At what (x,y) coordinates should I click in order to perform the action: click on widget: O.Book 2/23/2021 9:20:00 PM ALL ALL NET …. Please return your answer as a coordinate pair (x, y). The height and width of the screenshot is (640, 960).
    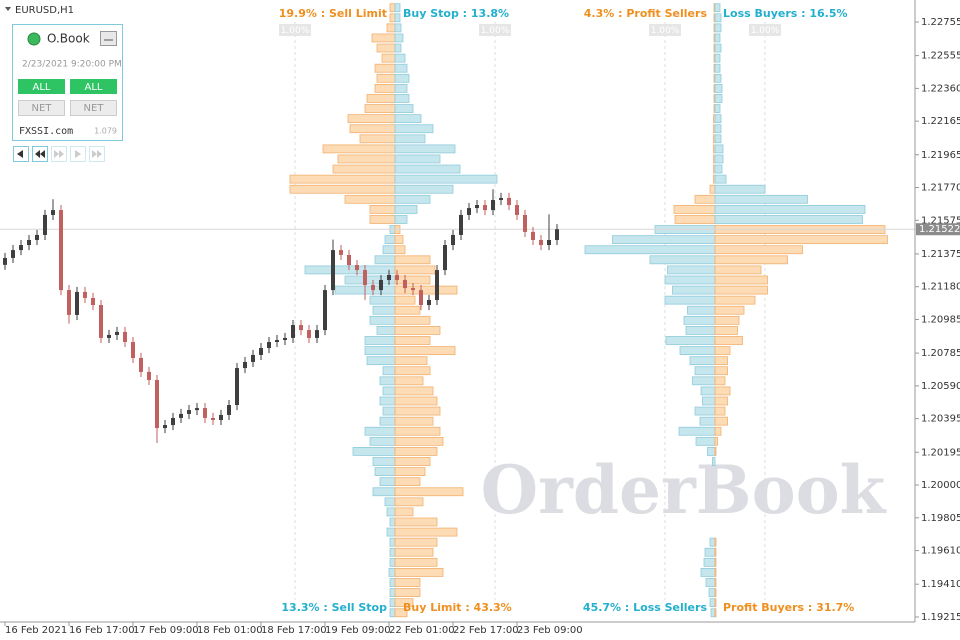
    Looking at the image, I should click on (67, 82).